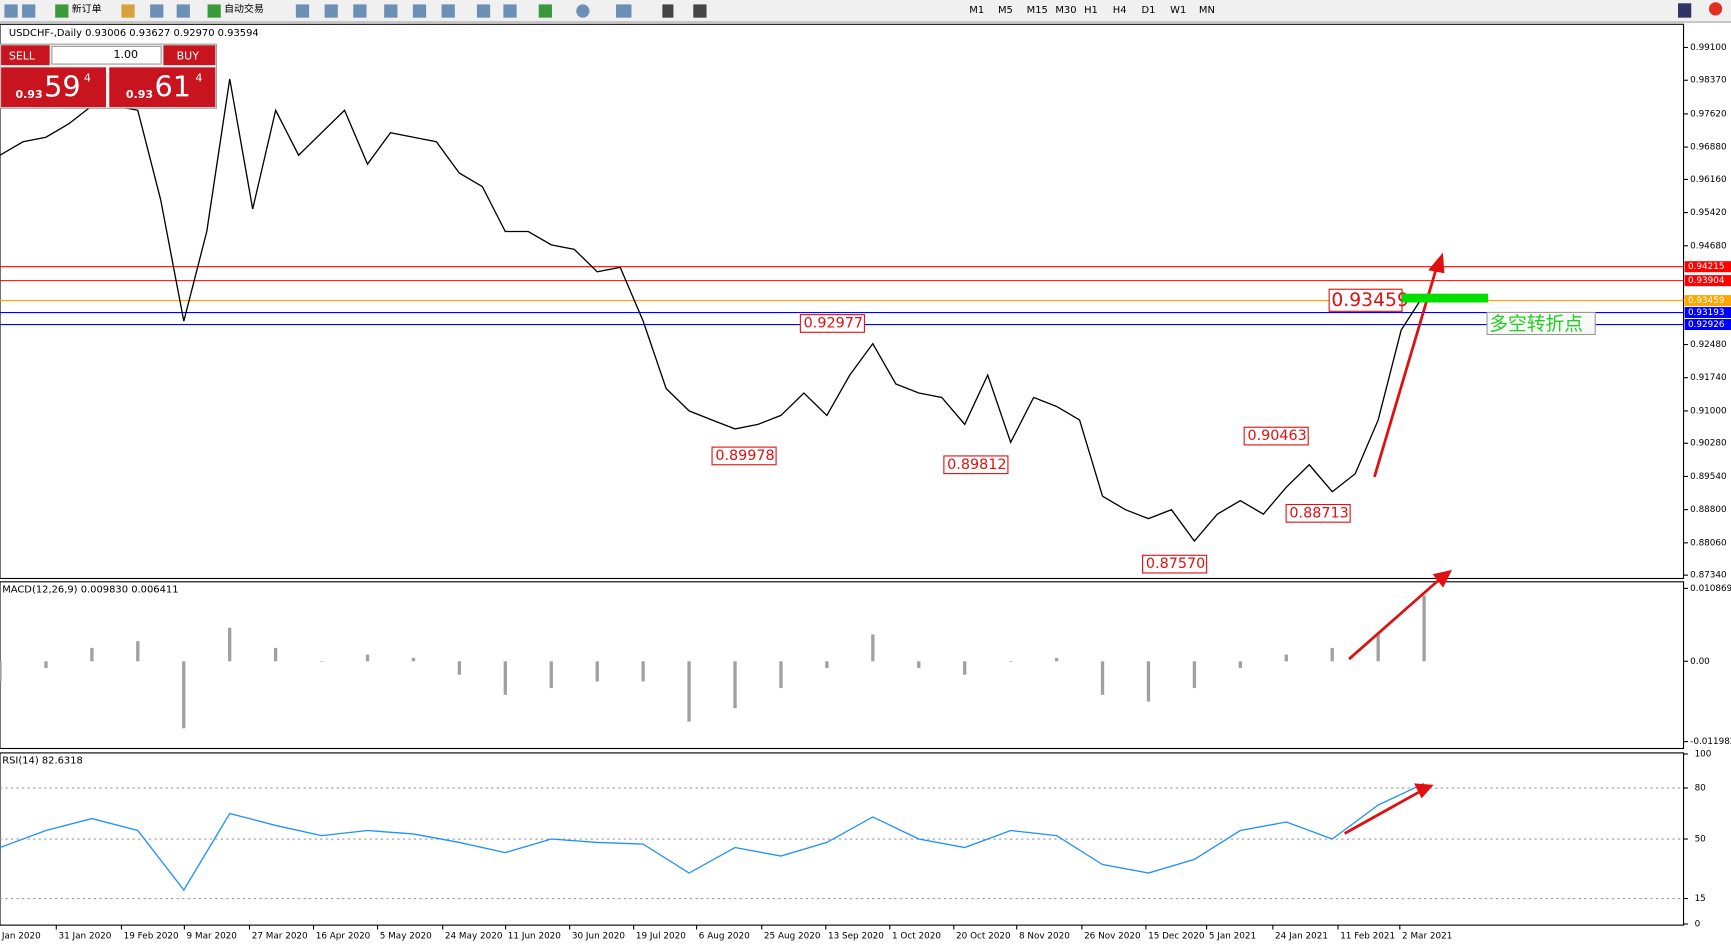 The image size is (1731, 945). I want to click on ask-box, so click(162, 87).